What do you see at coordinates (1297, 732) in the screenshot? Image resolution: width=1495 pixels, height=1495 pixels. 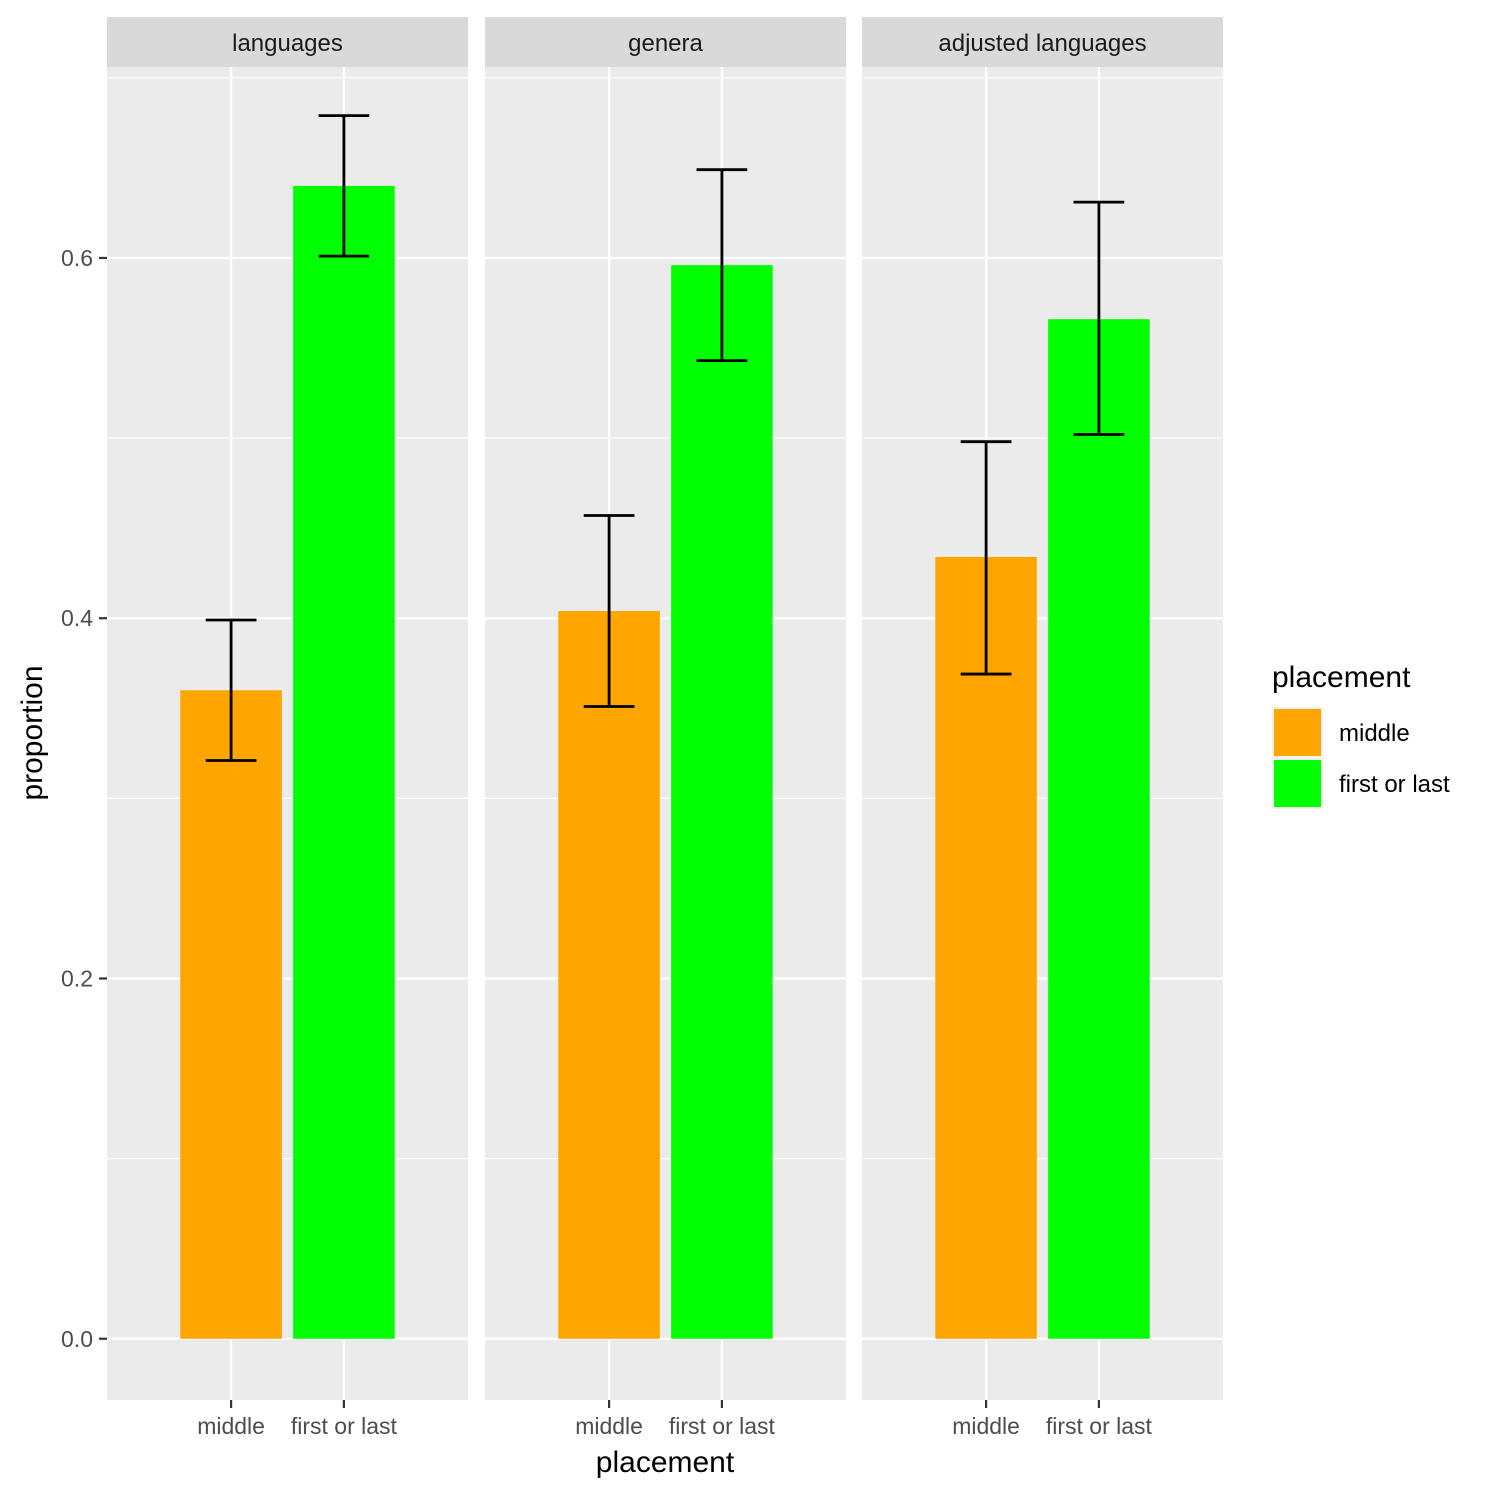 I see `legend-swatch-middle` at bounding box center [1297, 732].